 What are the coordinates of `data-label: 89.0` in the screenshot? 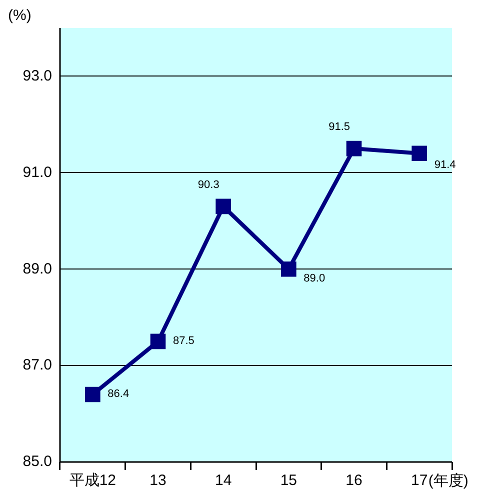 It's located at (315, 278).